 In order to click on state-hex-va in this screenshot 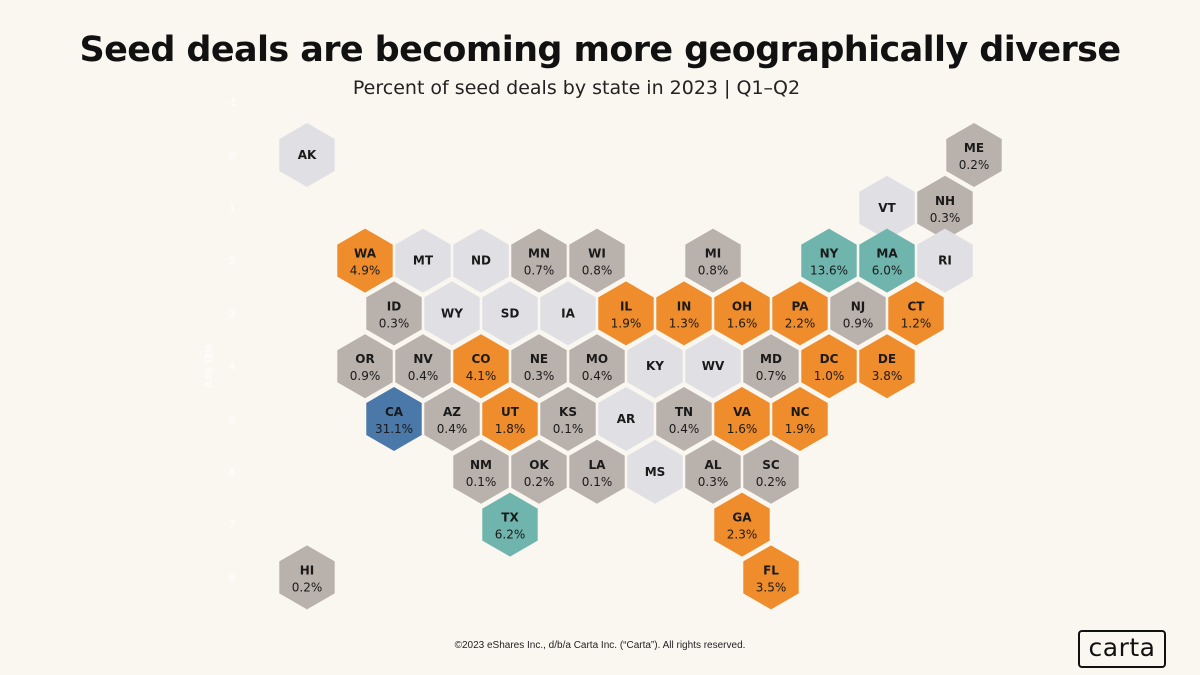, I will do `click(742, 419)`.